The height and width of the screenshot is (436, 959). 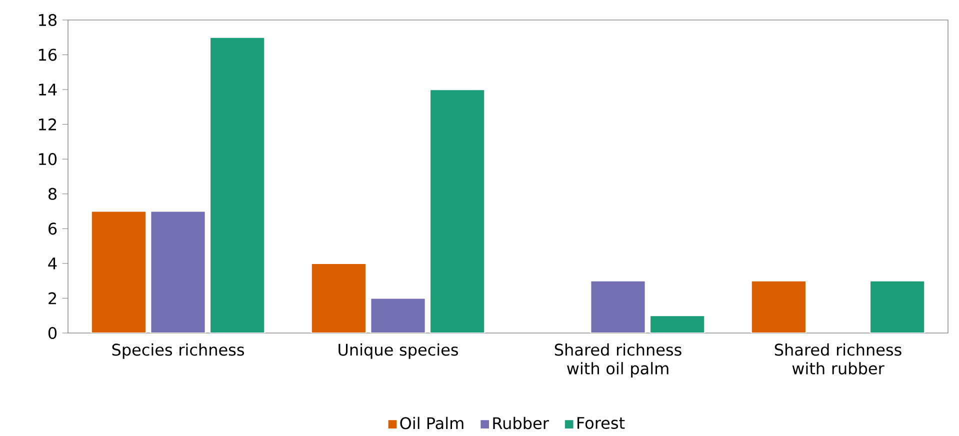 I want to click on x-tick-label: Species richness, so click(x=178, y=351).